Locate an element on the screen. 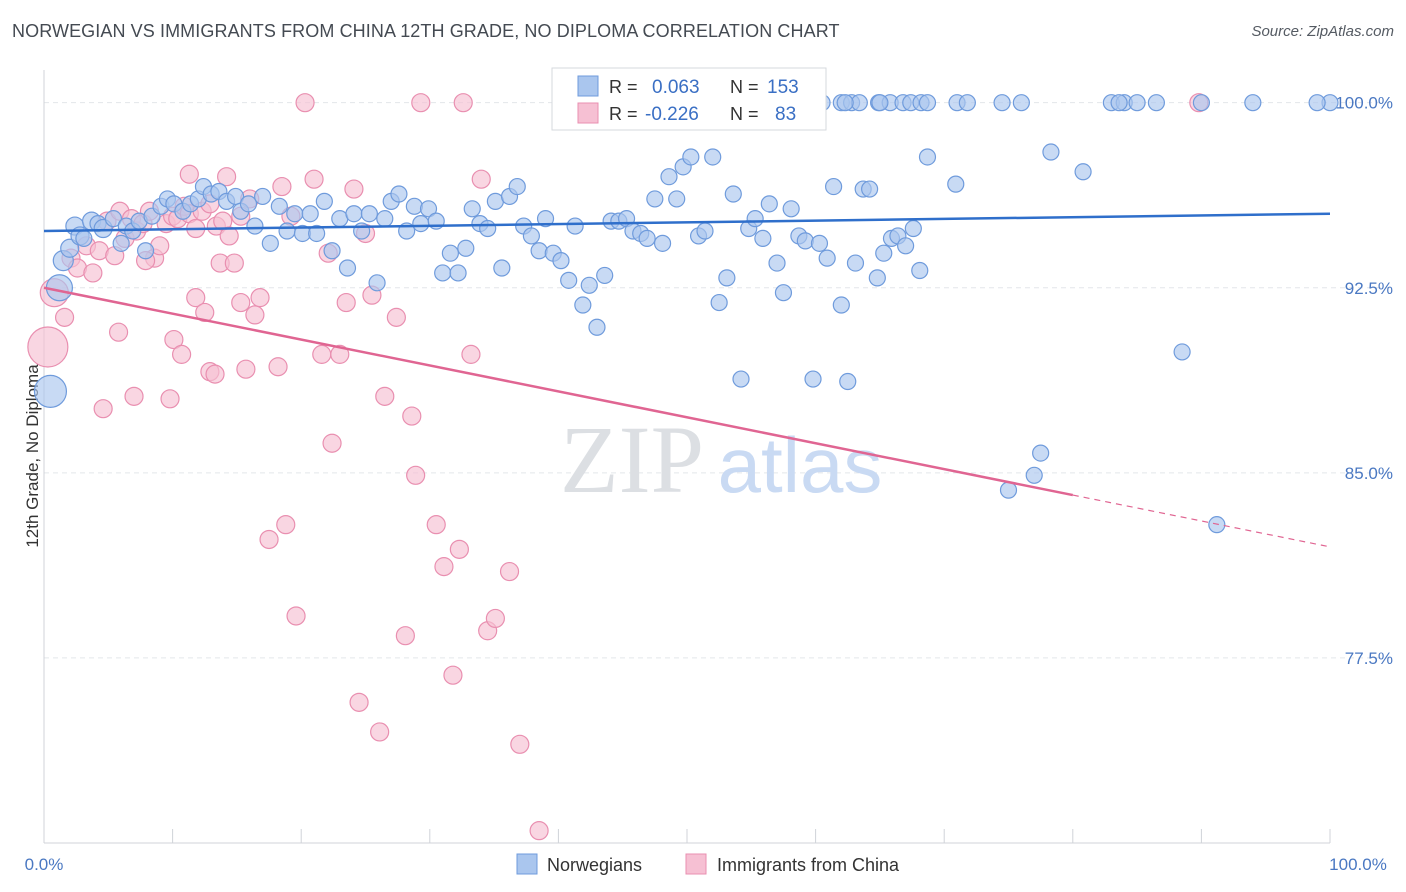 The width and height of the screenshot is (1406, 892). x-tick-label-100: 100.0% is located at coordinates (1358, 864).